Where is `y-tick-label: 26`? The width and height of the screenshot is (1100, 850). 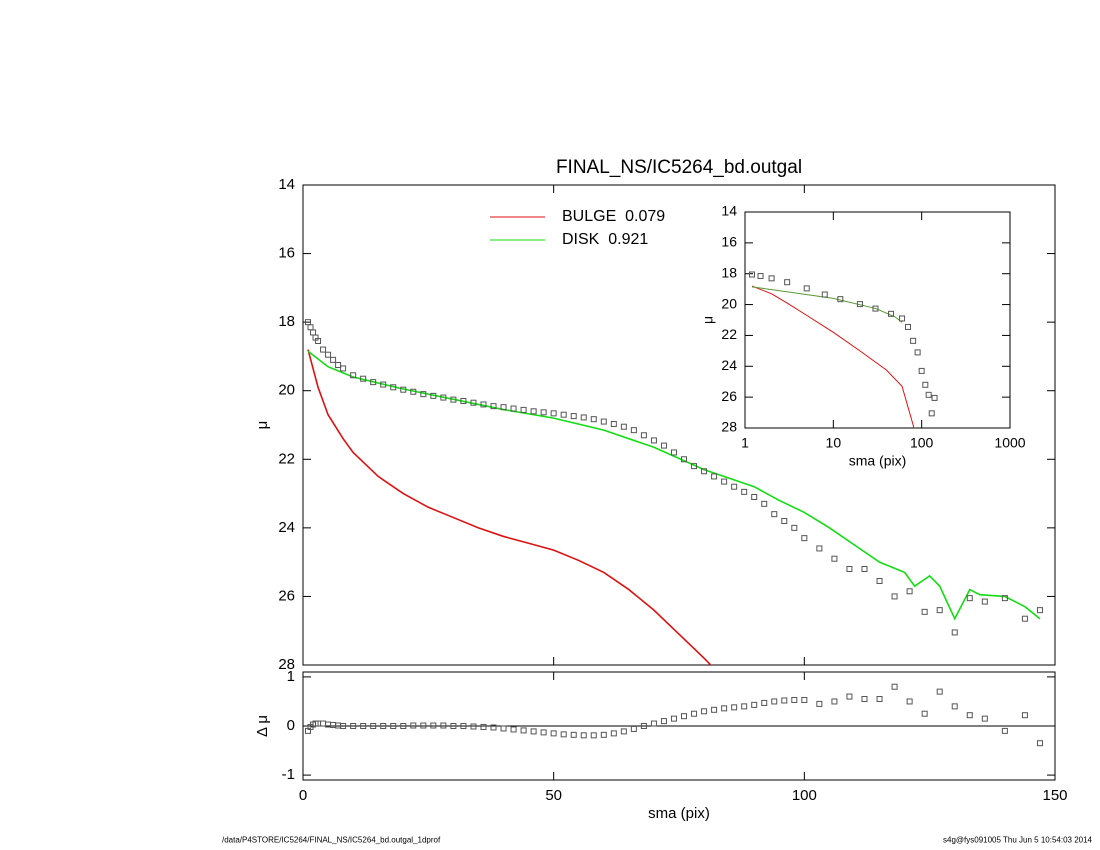 y-tick-label: 26 is located at coordinates (729, 396).